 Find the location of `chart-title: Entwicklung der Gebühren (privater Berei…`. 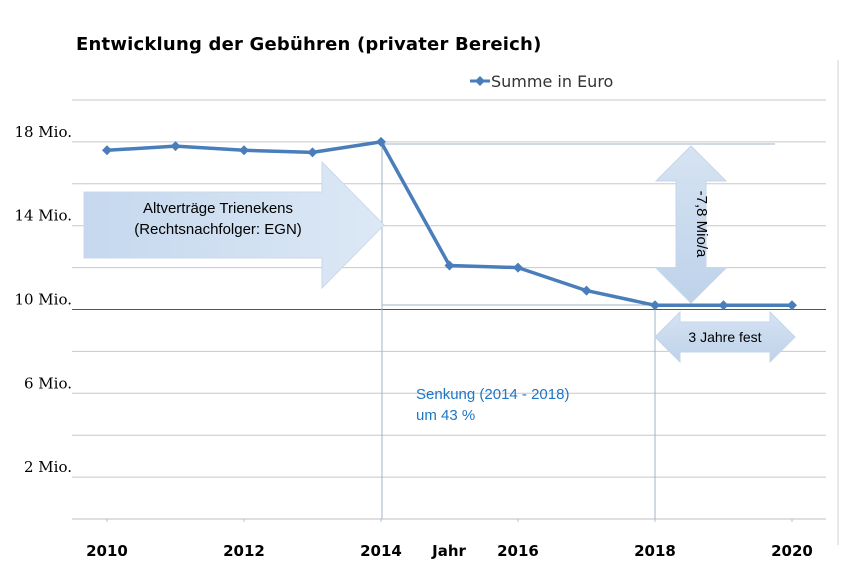

chart-title: Entwicklung der Gebühren (privater Berei… is located at coordinates (309, 44).